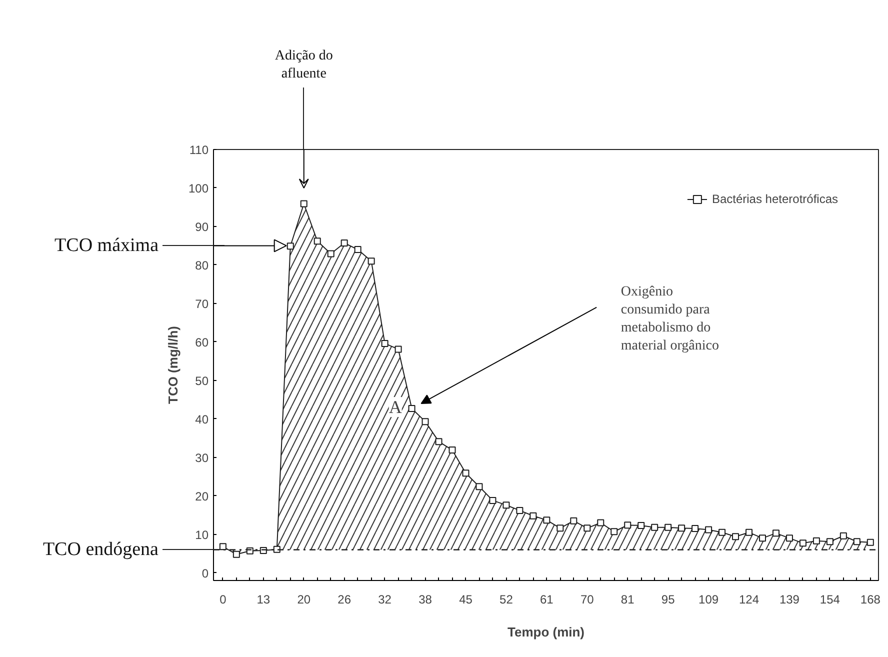 The height and width of the screenshot is (657, 888). I want to click on y-tick-label: 70, so click(202, 303).